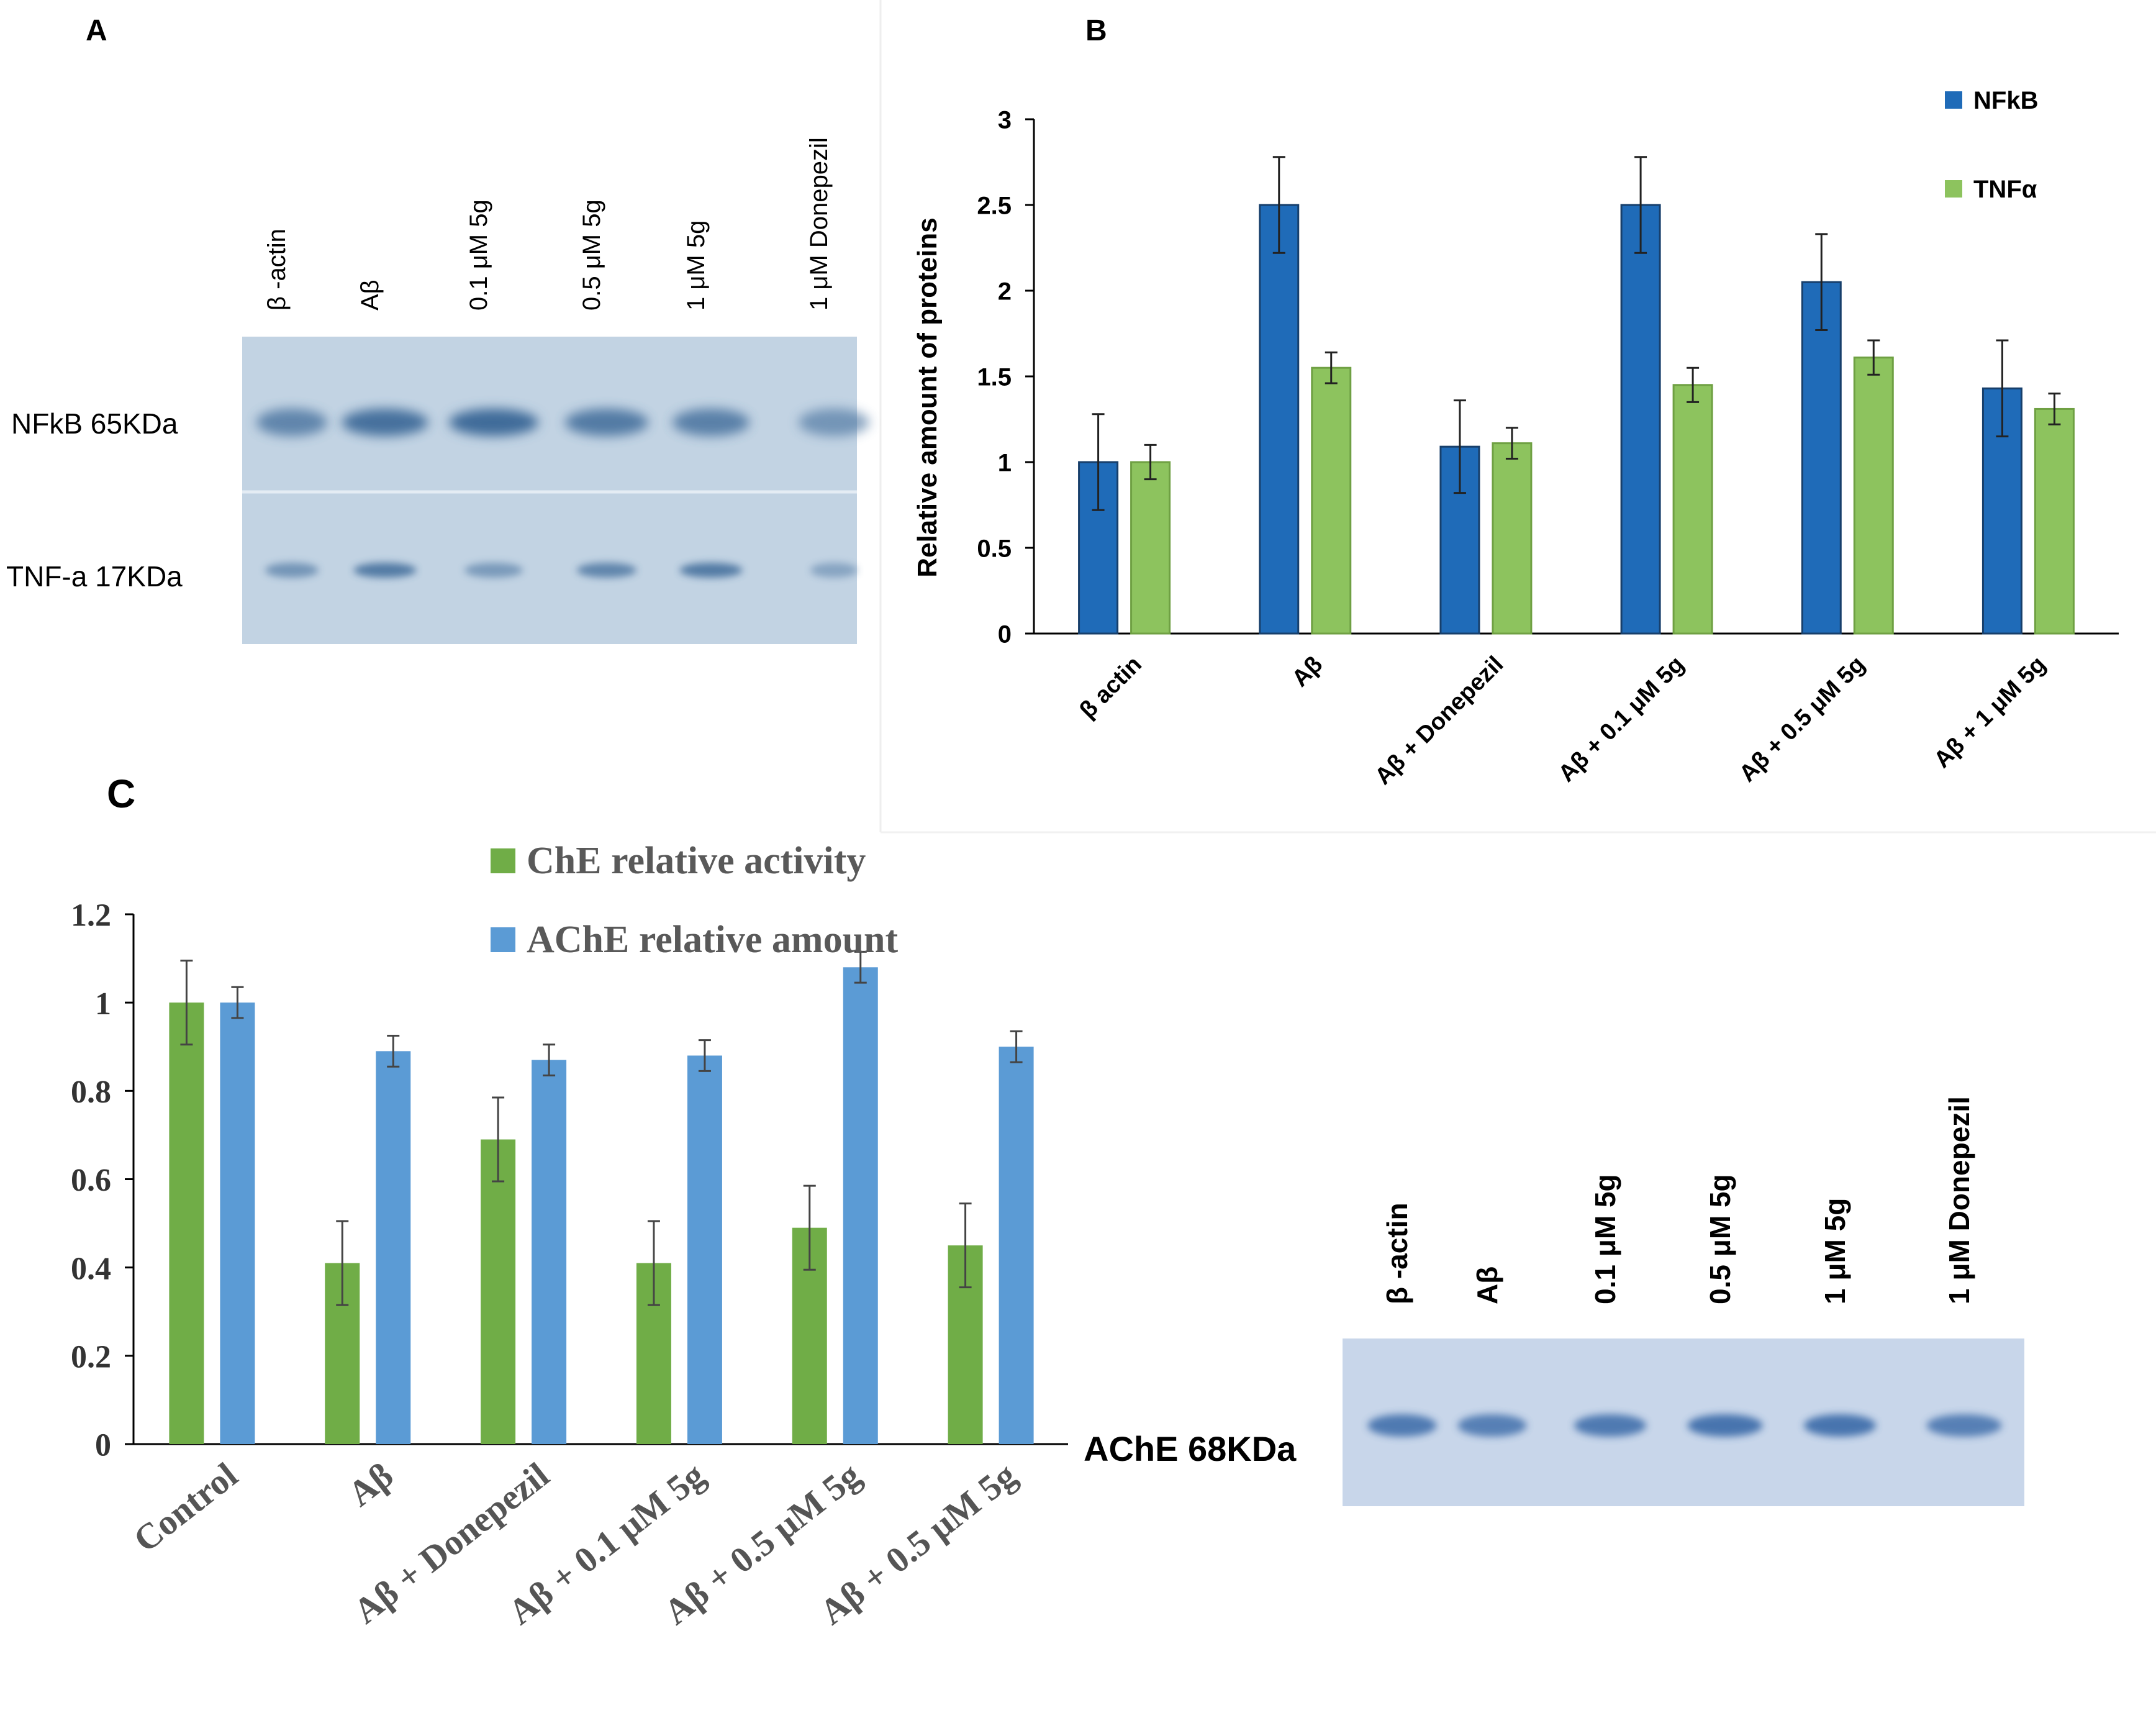 This screenshot has height=1718, width=2156. What do you see at coordinates (371, 1484) in the screenshot?
I see `panel-c-x-tick-label: Aβ` at bounding box center [371, 1484].